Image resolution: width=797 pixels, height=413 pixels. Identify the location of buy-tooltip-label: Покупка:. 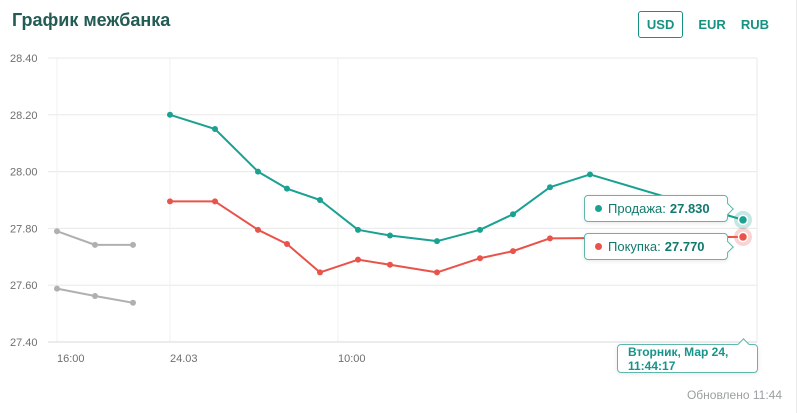
(634, 246).